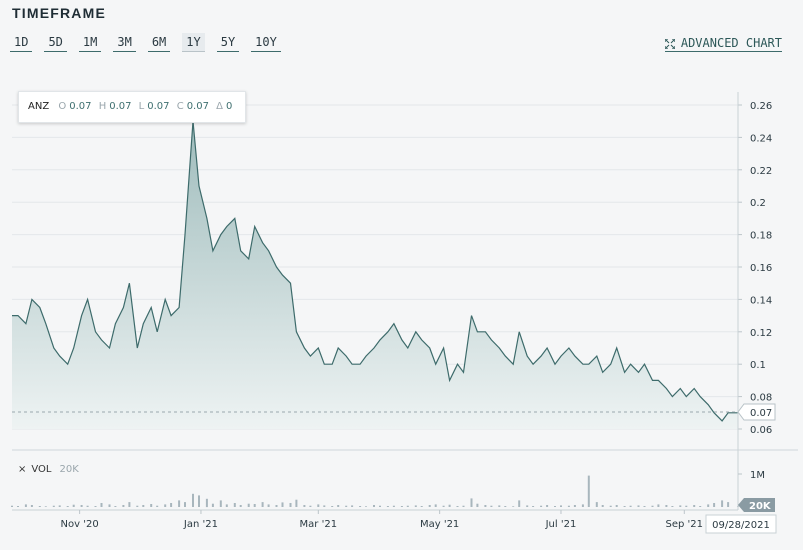 The height and width of the screenshot is (550, 803). I want to click on last-volume-badge, so click(756, 505).